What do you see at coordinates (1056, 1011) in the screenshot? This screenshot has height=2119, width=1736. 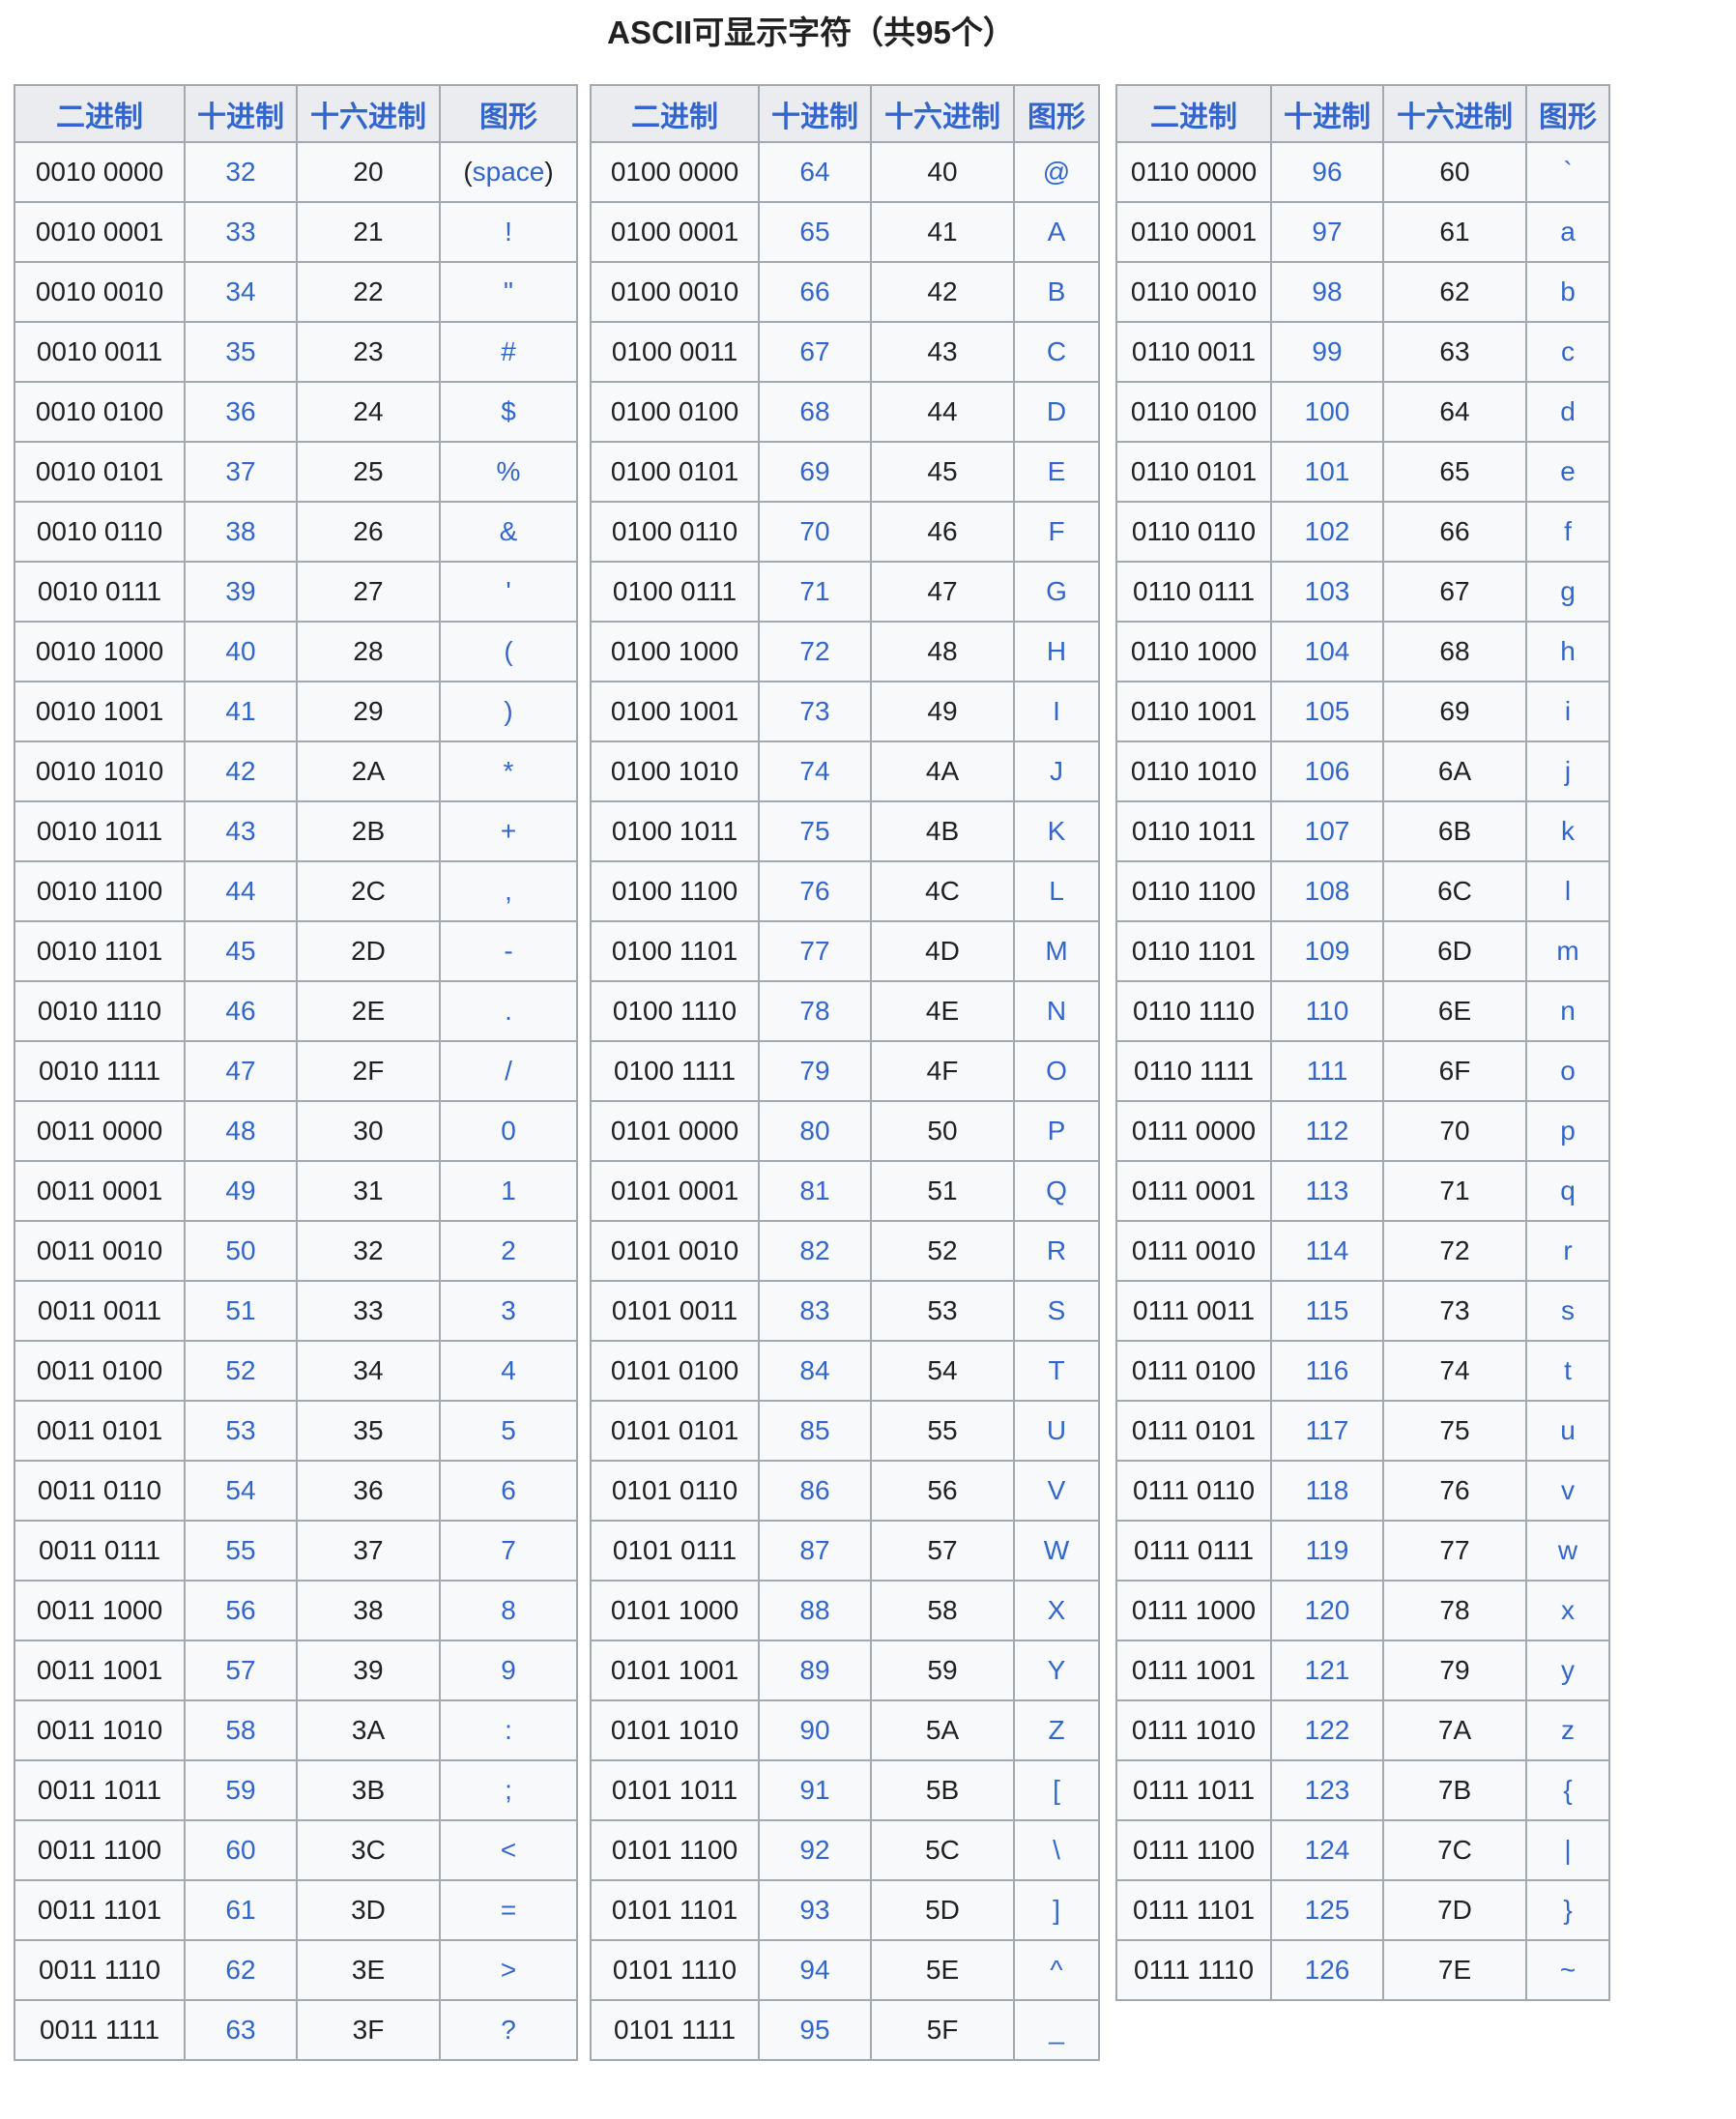 I see `glyph-link: N` at bounding box center [1056, 1011].